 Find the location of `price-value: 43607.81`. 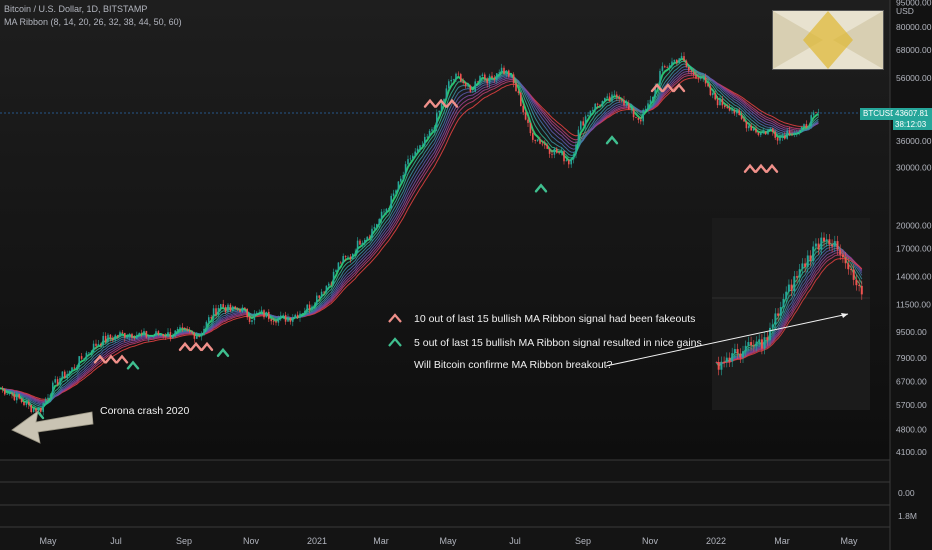

price-value: 43607.81 is located at coordinates (912, 113).